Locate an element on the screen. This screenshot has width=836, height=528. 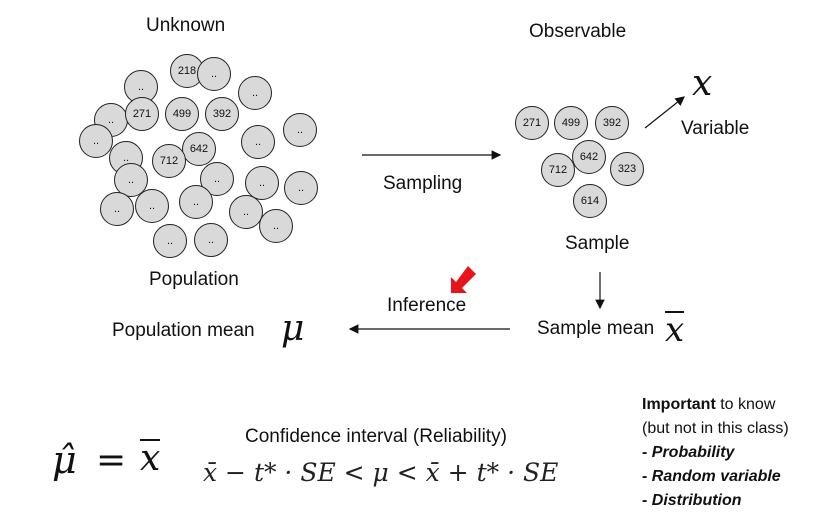
important-rest: to know is located at coordinates (745, 404).